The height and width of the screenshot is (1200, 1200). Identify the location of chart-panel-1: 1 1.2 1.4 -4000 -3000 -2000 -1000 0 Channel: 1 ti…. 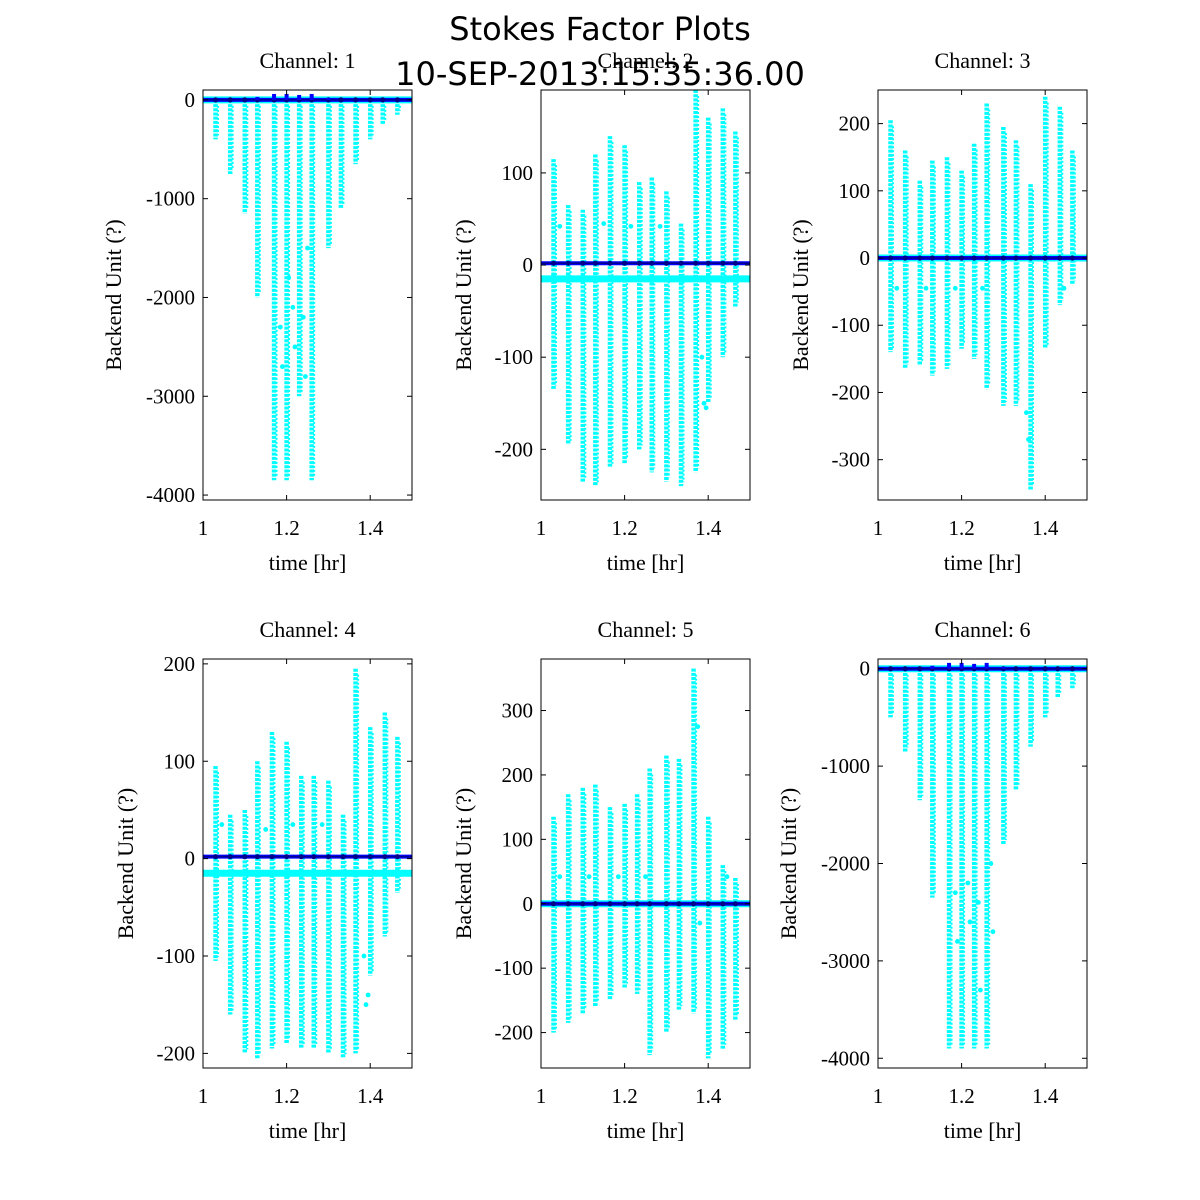
(257, 311).